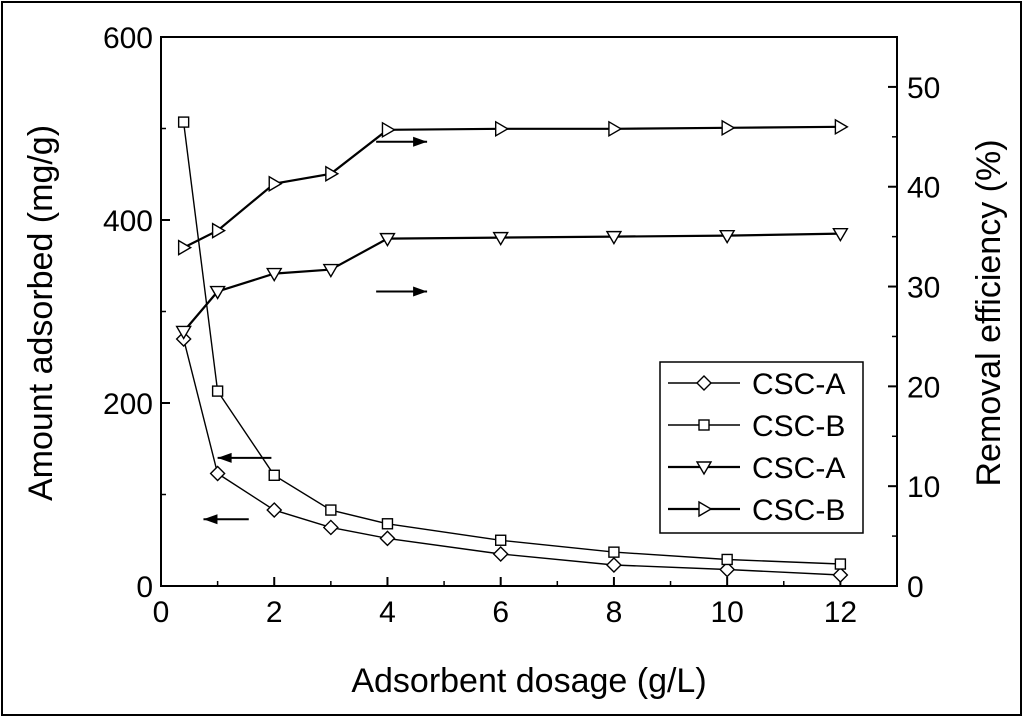 The height and width of the screenshot is (718, 1024). What do you see at coordinates (144, 587) in the screenshot?
I see `left-y-tick-label: 0` at bounding box center [144, 587].